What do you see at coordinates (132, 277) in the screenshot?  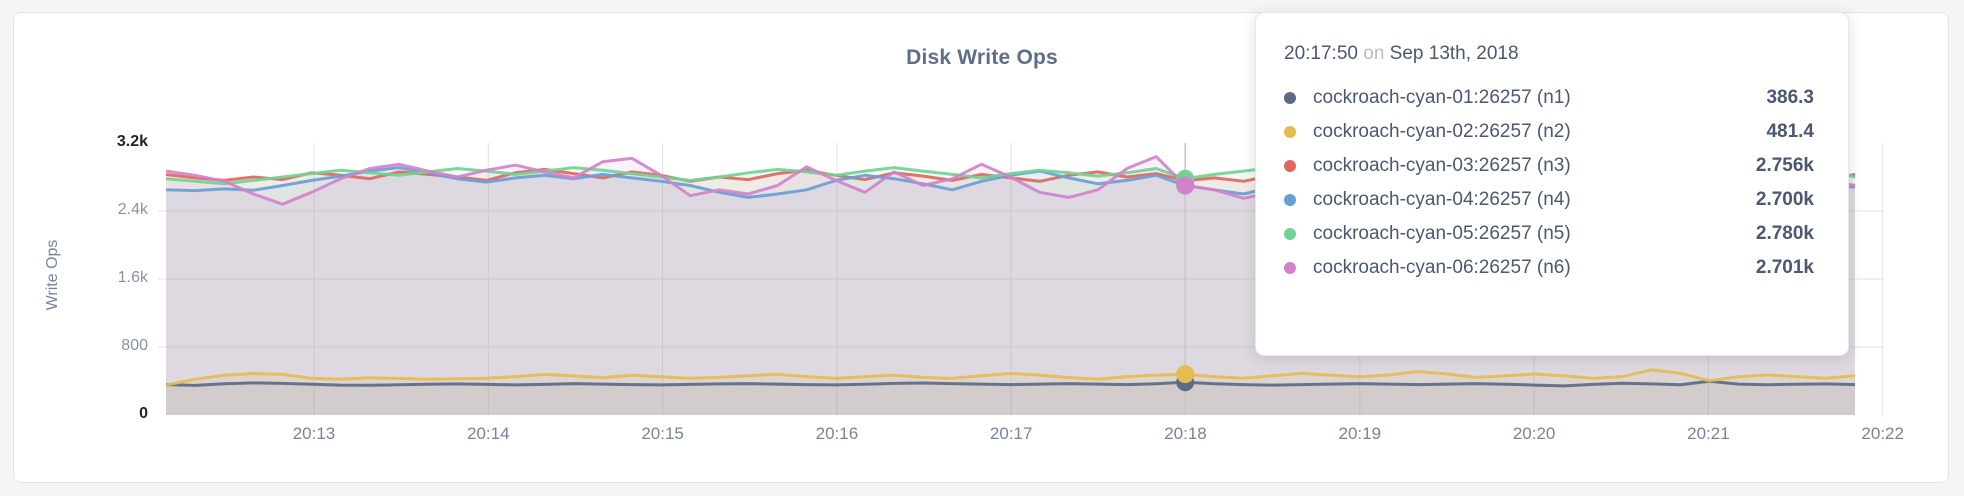 I see `y-tick-label: 1.6k` at bounding box center [132, 277].